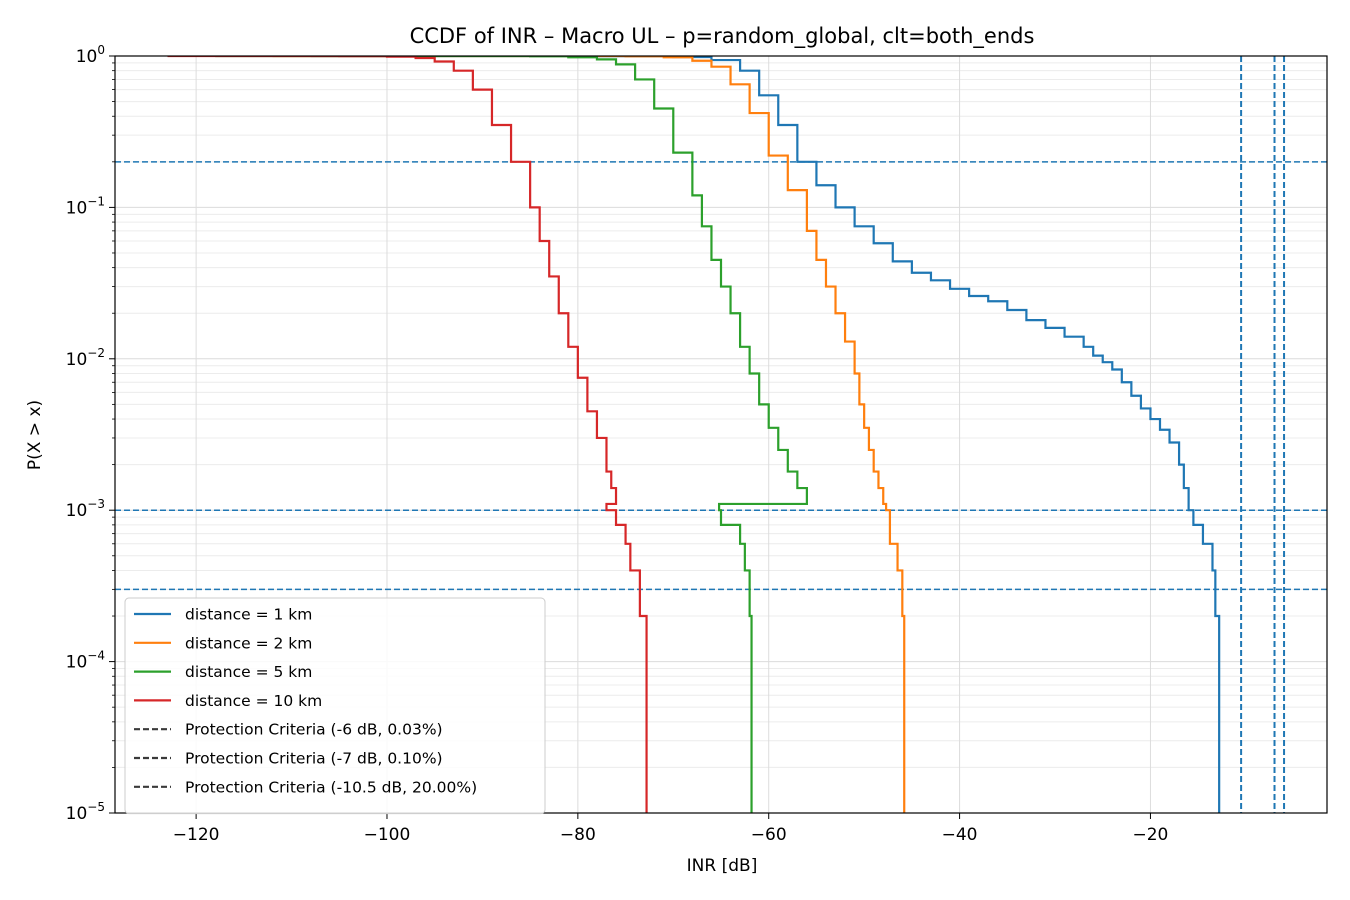 This screenshot has height=900, width=1350. Describe the element at coordinates (960, 835) in the screenshot. I see `x-tick-label: −40` at that location.